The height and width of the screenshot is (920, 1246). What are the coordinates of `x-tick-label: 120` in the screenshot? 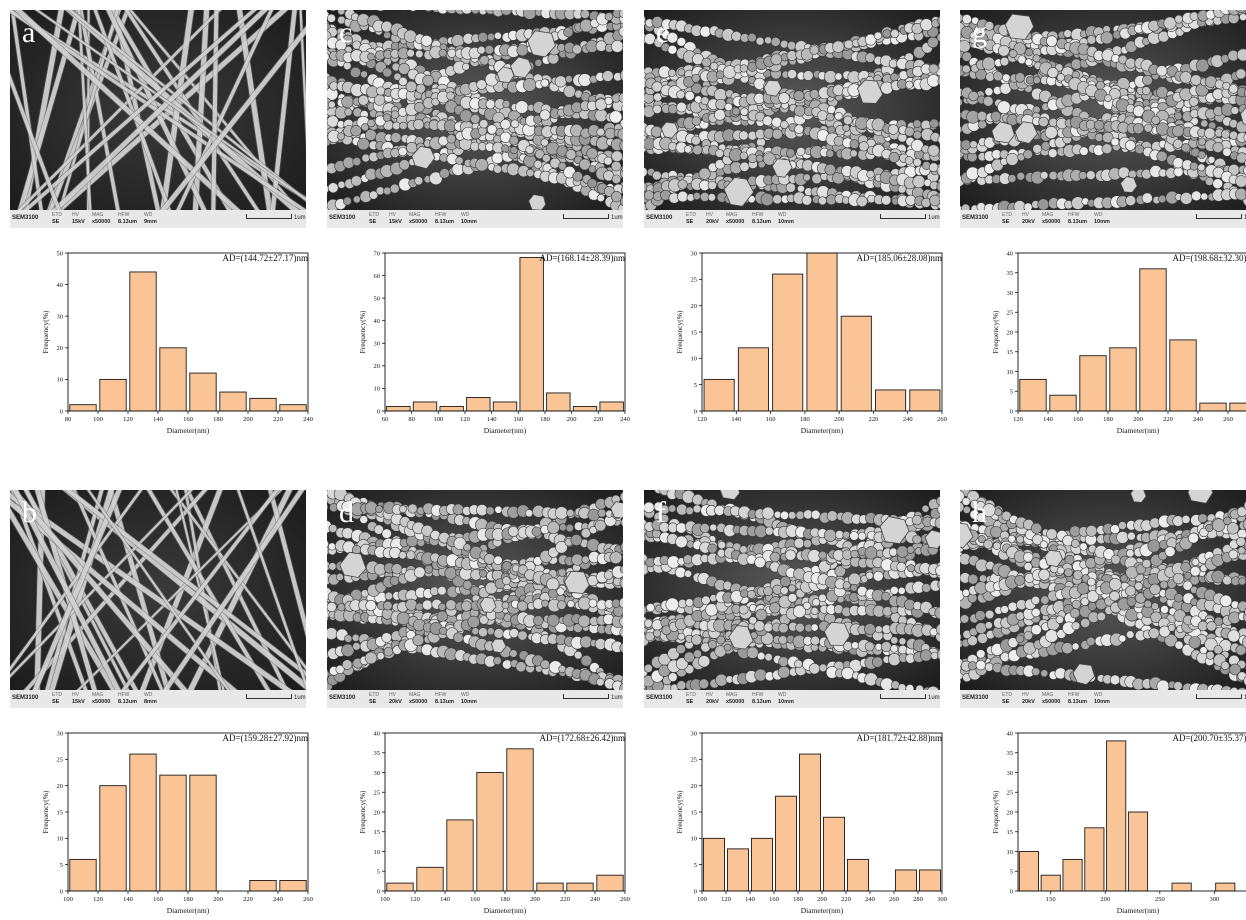 It's located at (98, 899).